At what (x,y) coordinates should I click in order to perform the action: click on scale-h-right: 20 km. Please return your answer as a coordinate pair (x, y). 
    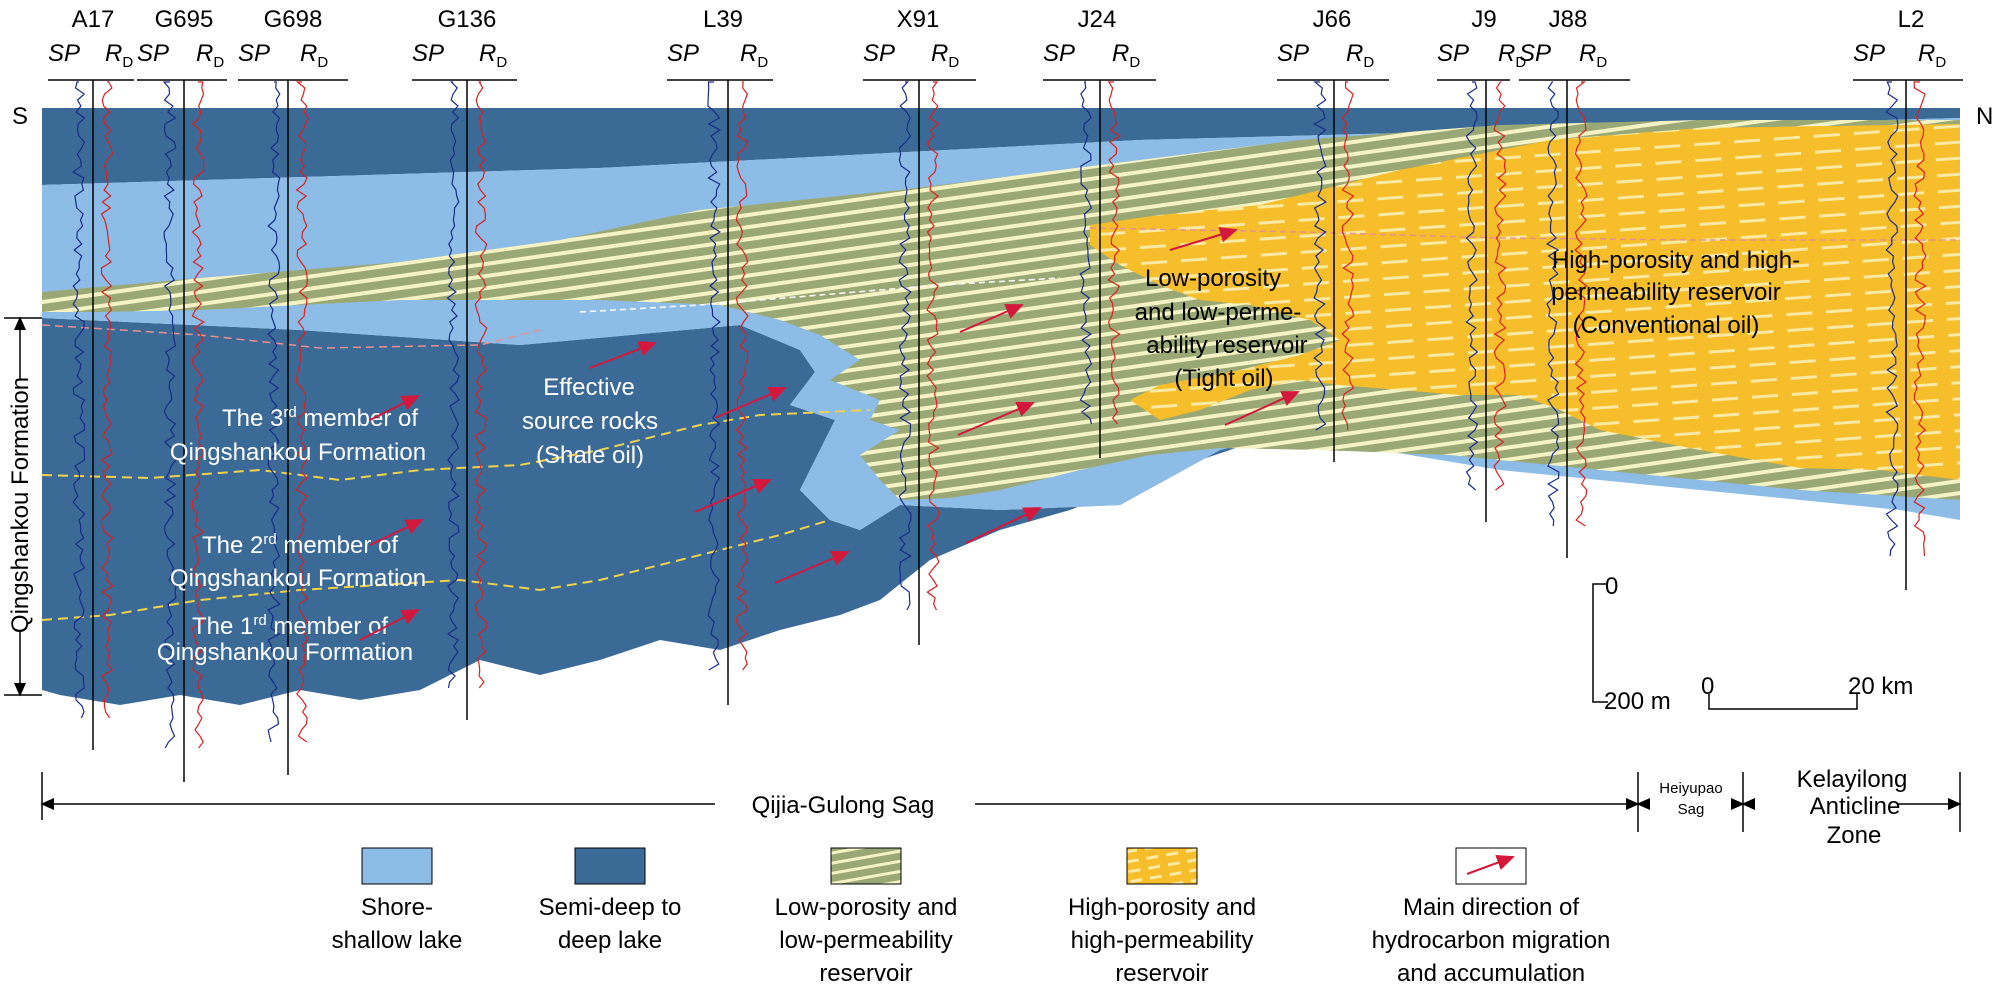
    Looking at the image, I should click on (1880, 686).